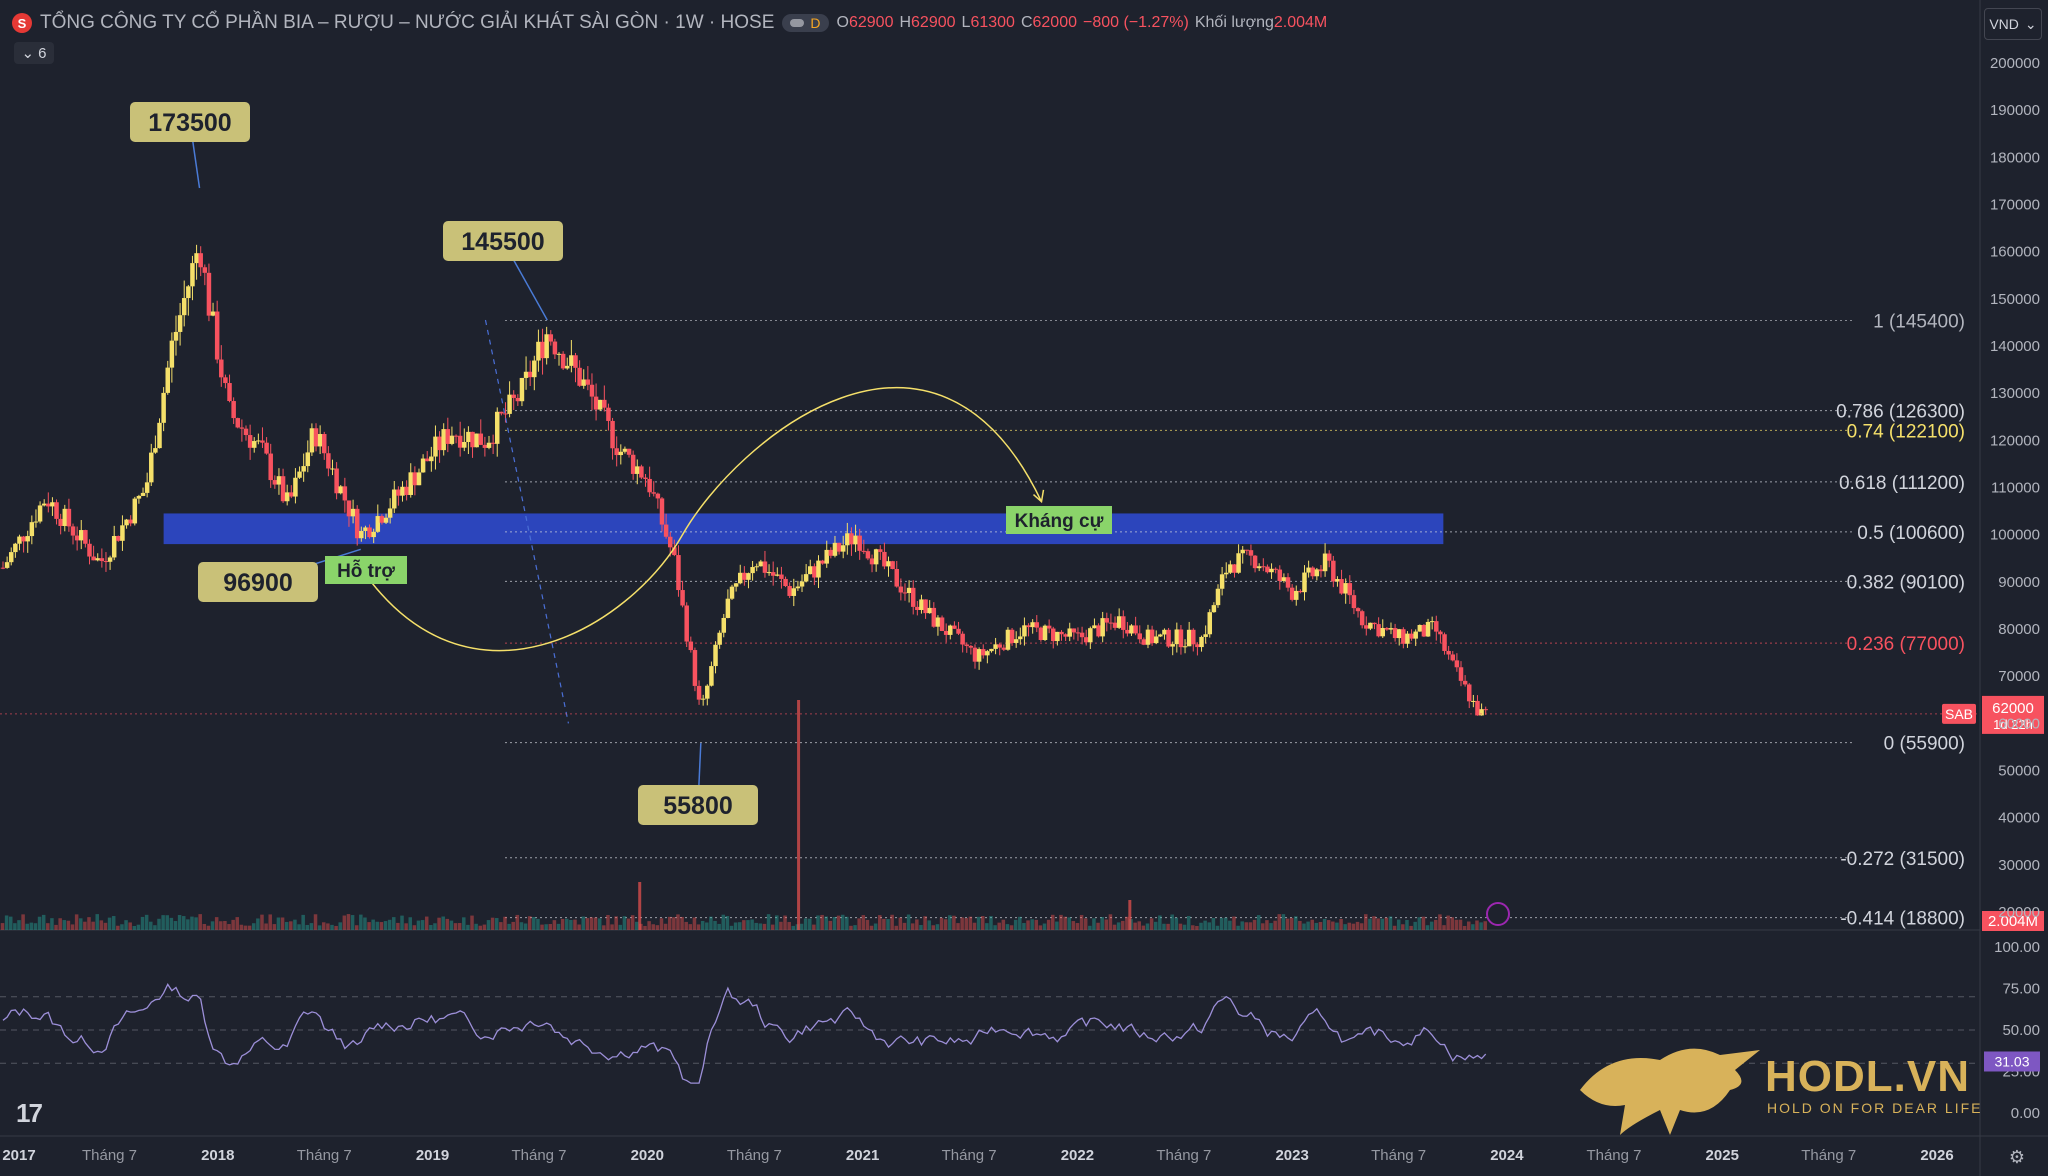 This screenshot has height=1176, width=2048. Describe the element at coordinates (189, 123) in the screenshot. I see `pivot-tag-label: 173500` at that location.